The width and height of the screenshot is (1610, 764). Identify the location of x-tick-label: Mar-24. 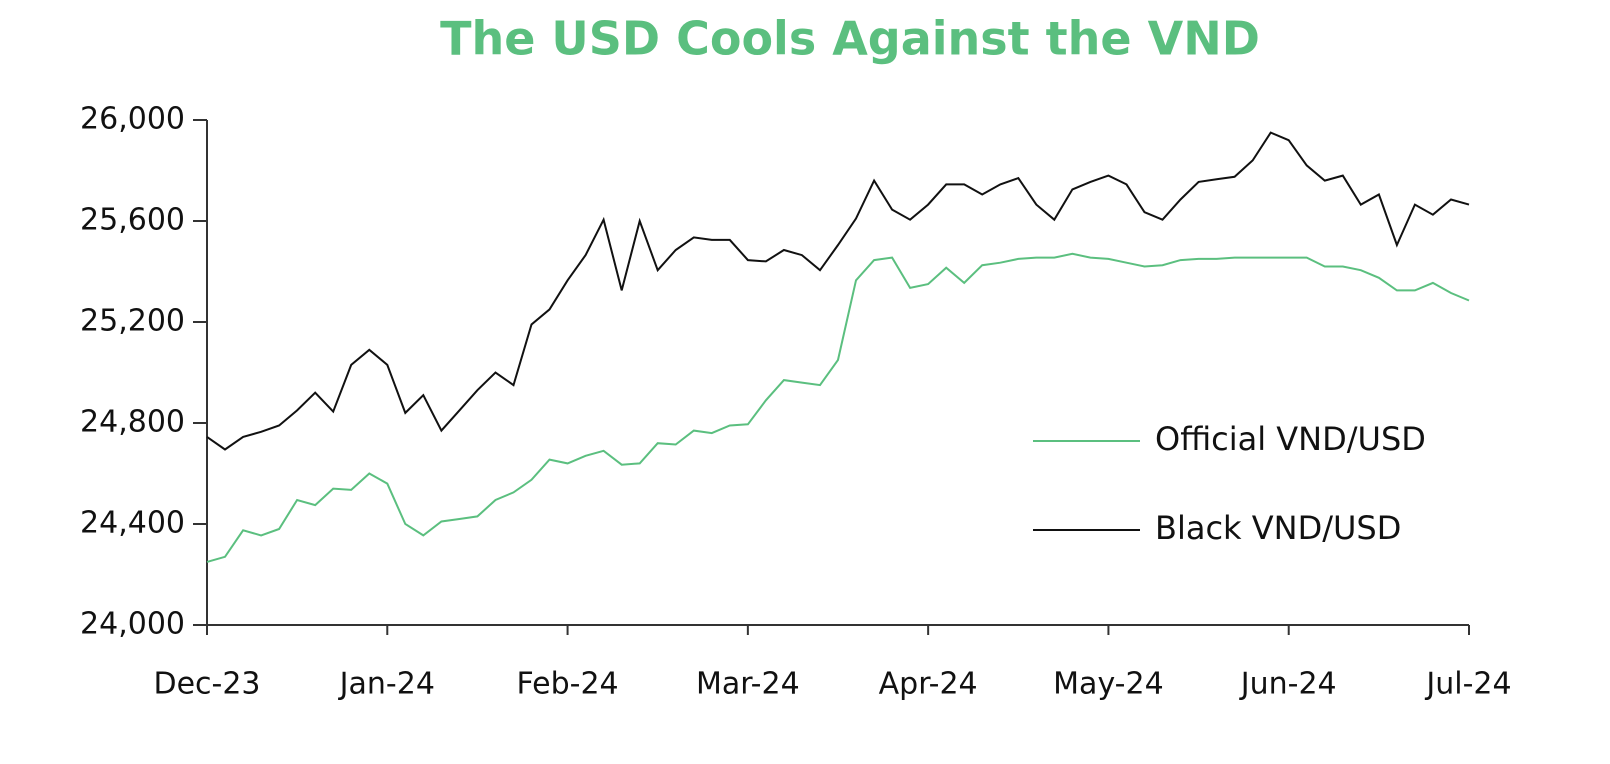
(748, 684).